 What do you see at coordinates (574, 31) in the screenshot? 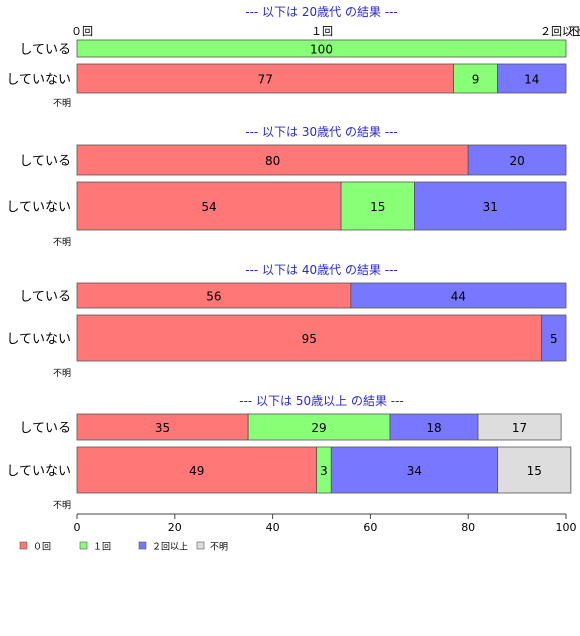
I see `top-axis-label-3: 不明` at bounding box center [574, 31].